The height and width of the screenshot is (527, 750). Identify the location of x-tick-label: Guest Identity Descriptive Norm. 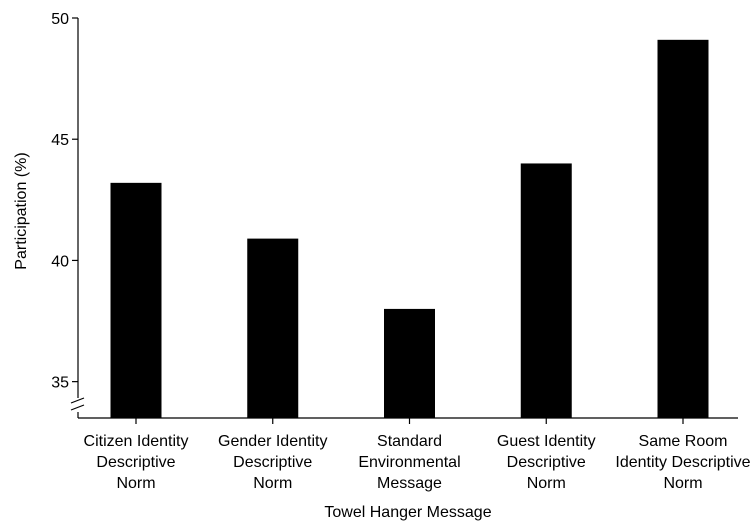
(546, 462).